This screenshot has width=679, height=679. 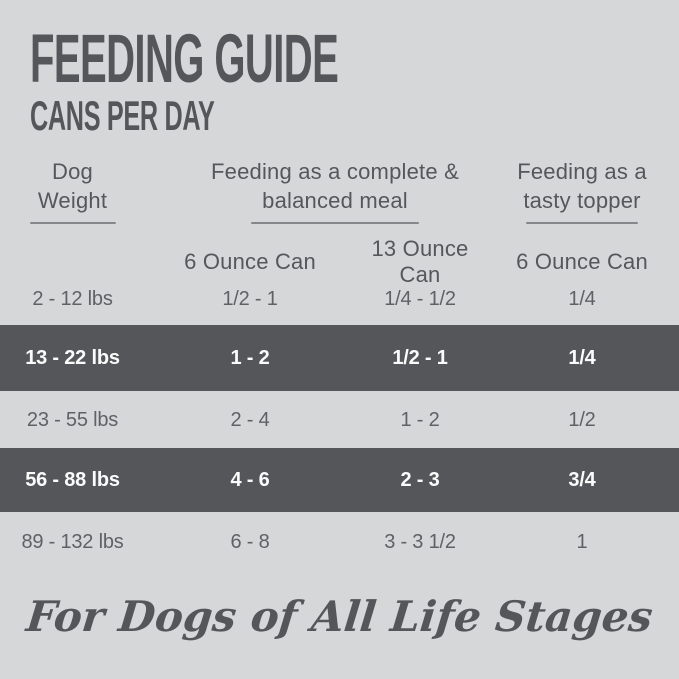 What do you see at coordinates (72, 200) in the screenshot?
I see `dog-weight-line2: Weight` at bounding box center [72, 200].